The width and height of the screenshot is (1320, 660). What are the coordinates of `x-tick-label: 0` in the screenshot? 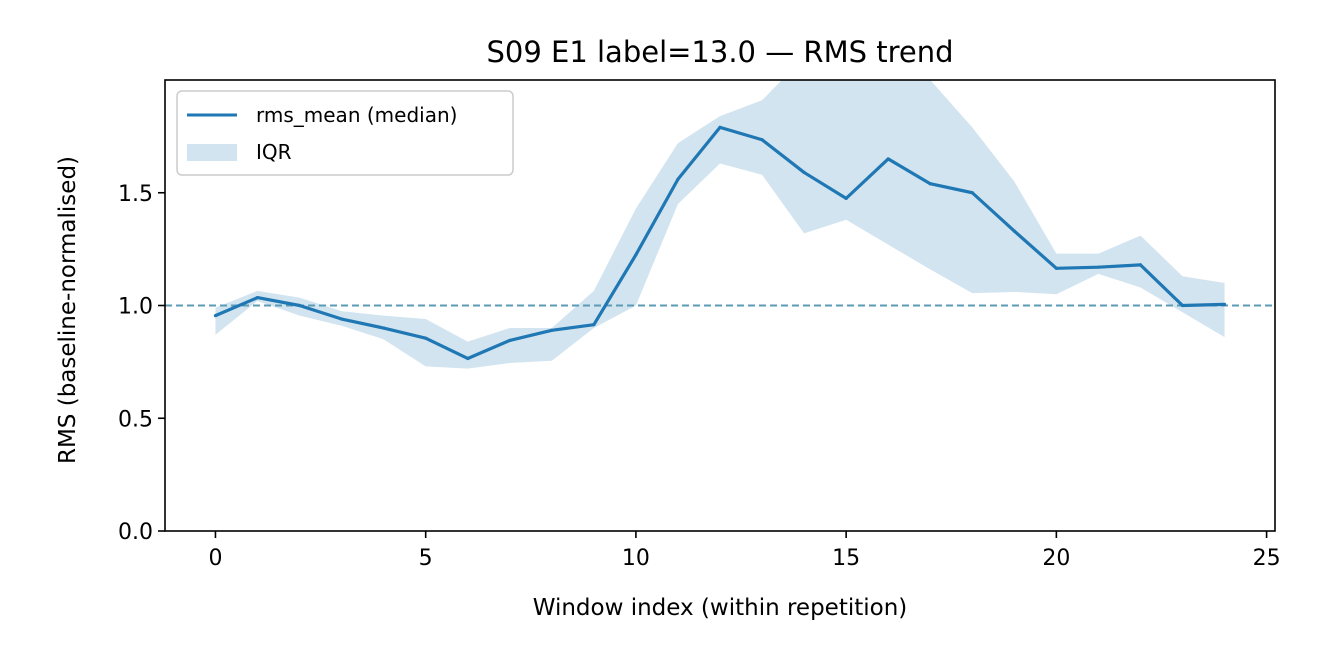 It's located at (215, 558).